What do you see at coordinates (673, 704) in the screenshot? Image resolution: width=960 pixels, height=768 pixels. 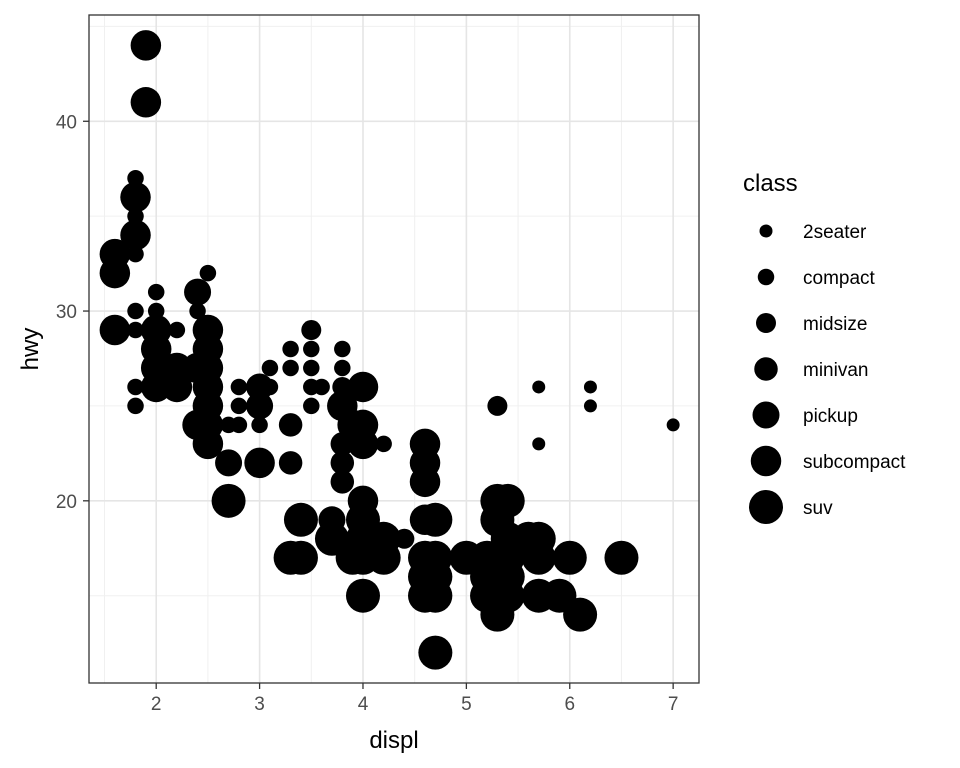 I see `x-tick-label: 7` at bounding box center [673, 704].